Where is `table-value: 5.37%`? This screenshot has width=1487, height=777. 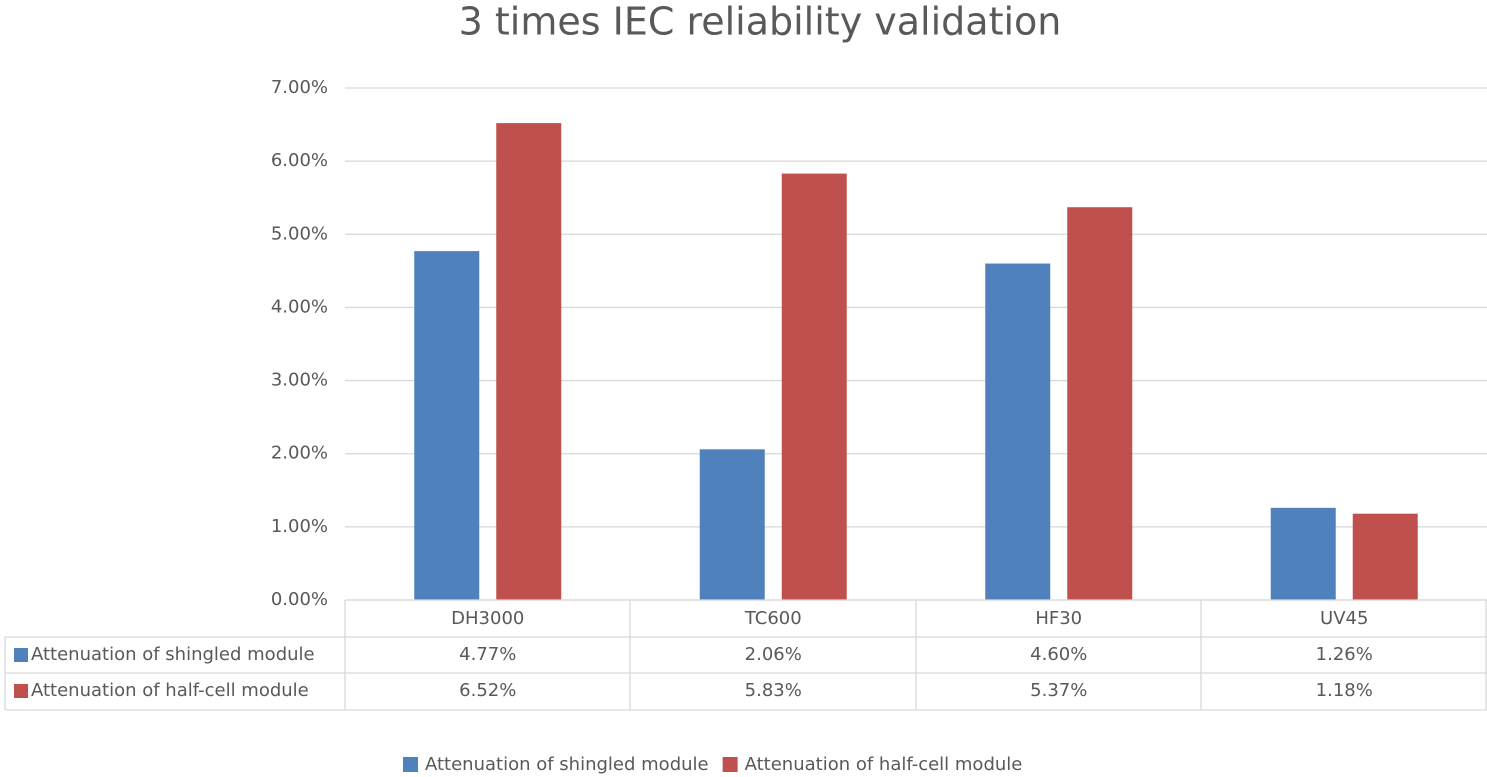
table-value: 5.37% is located at coordinates (1058, 690).